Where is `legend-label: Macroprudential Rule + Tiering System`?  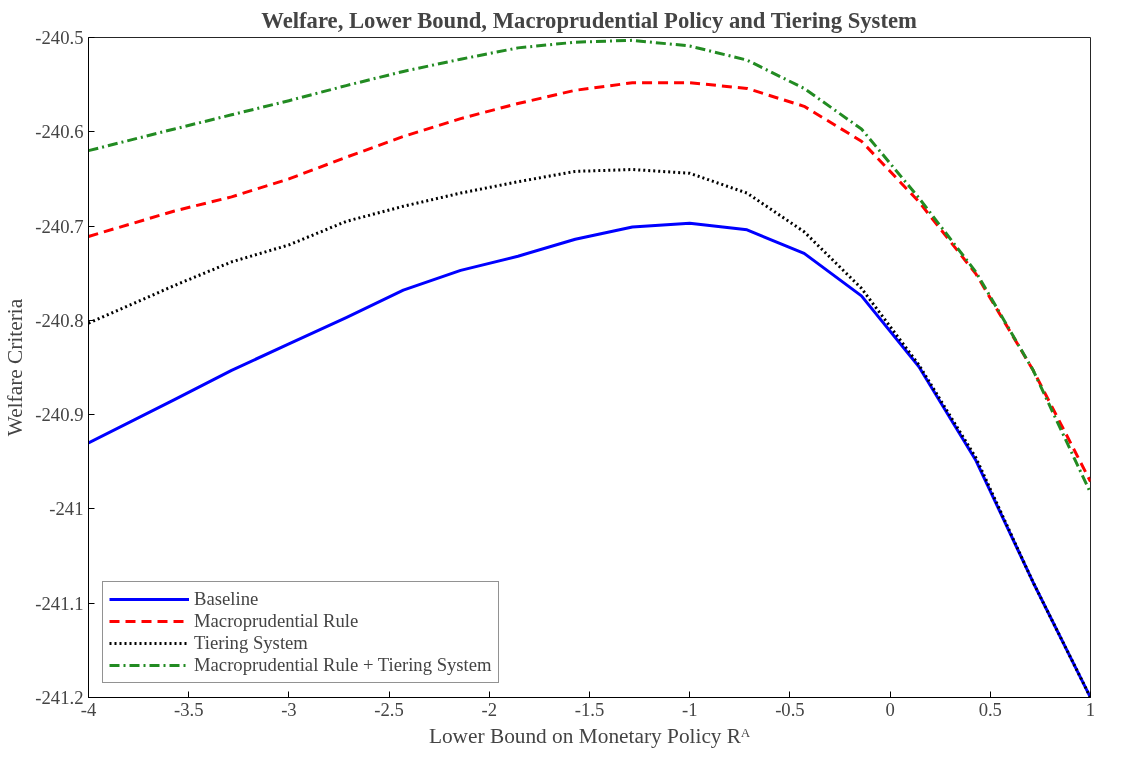
legend-label: Macroprudential Rule + Tiering System is located at coordinates (343, 665).